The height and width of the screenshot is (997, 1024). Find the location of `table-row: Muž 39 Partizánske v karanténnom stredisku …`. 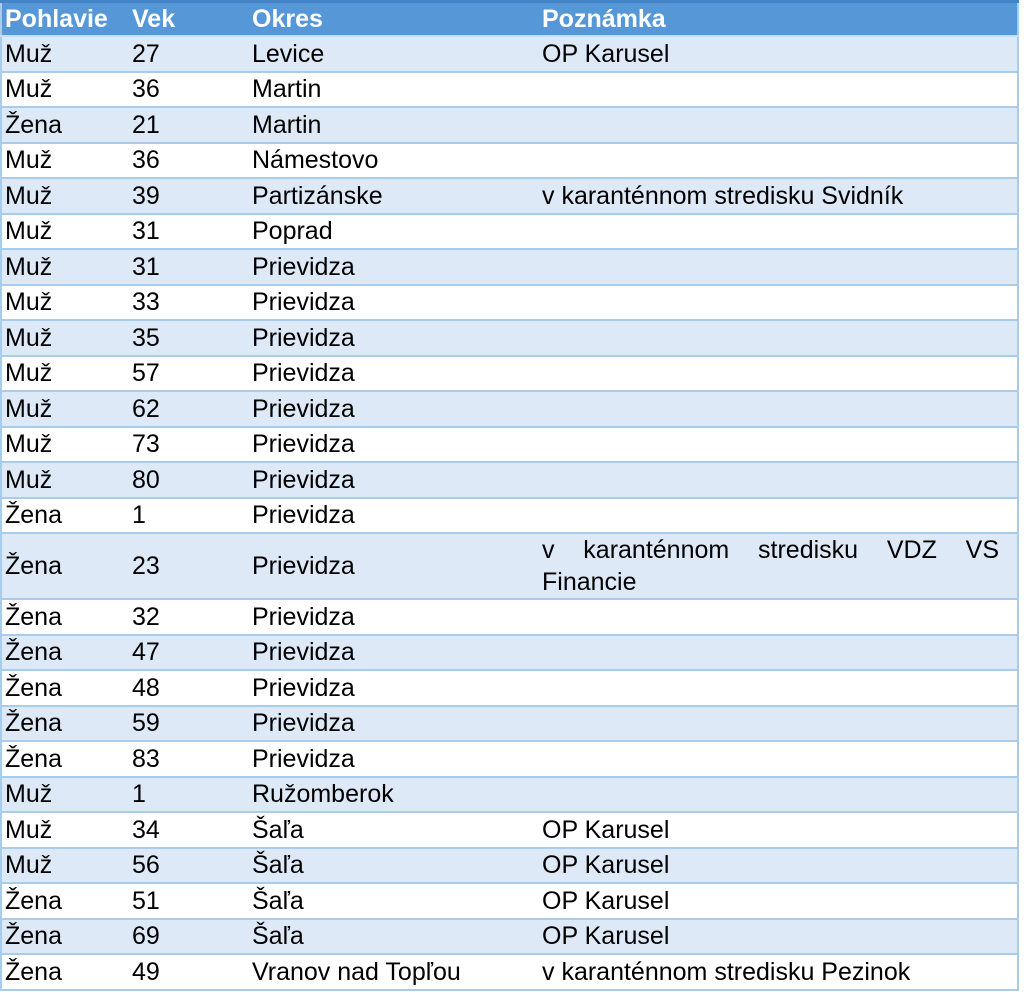

table-row: Muž 39 Partizánske v karanténnom stredisku … is located at coordinates (509, 196).